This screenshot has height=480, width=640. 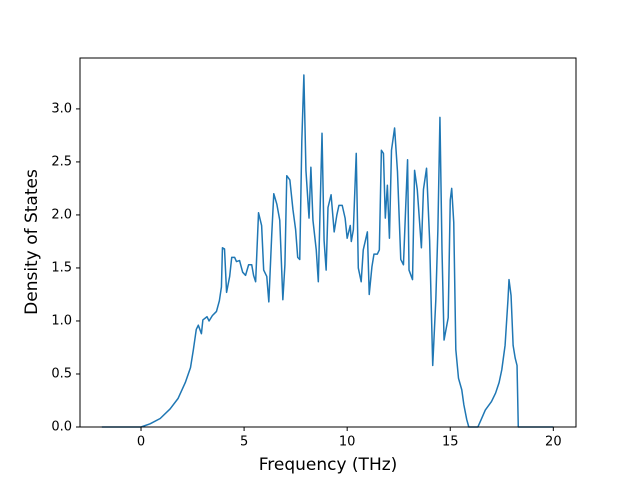 What do you see at coordinates (61, 161) in the screenshot?
I see `y-tick-label: 2.5` at bounding box center [61, 161].